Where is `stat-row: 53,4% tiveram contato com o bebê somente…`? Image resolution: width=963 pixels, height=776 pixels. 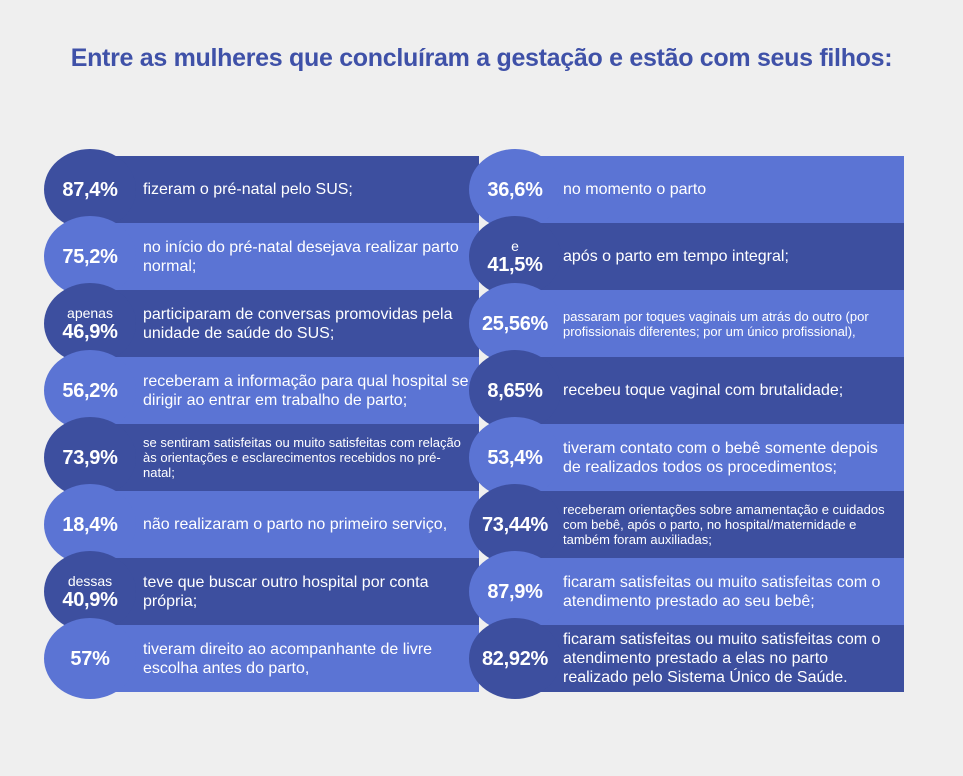 stat-row: 53,4% tiveram contato com o bebê somente… is located at coordinates (686, 457).